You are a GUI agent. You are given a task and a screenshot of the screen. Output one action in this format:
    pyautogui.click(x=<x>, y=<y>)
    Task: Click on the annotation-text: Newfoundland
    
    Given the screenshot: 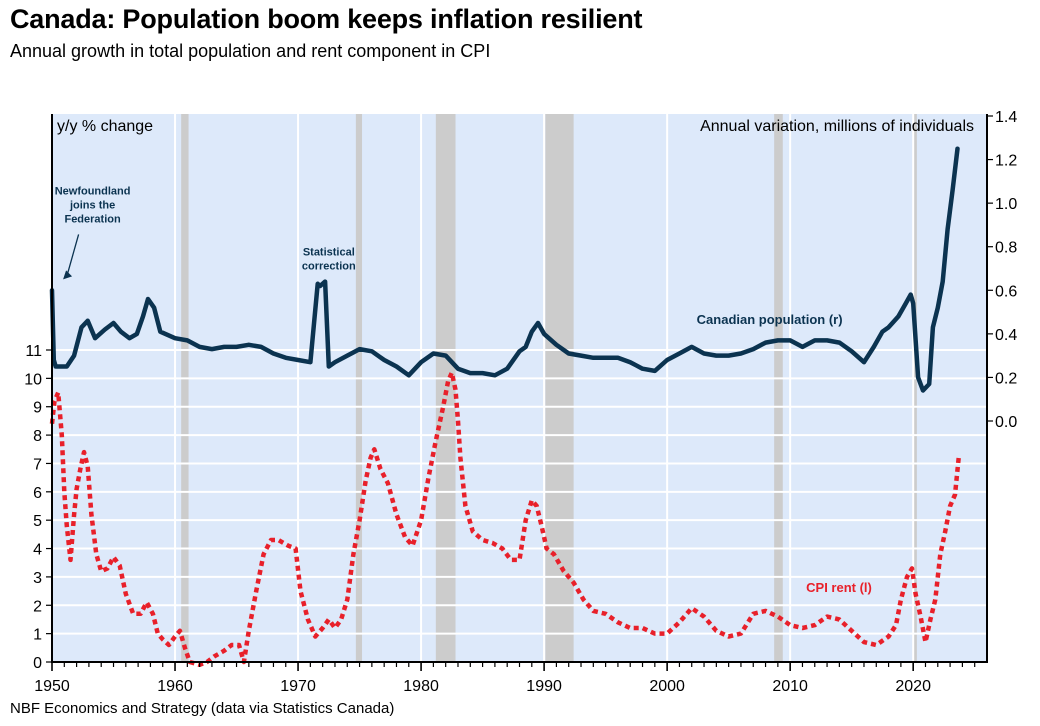 What is the action you would take?
    pyautogui.click(x=93, y=191)
    